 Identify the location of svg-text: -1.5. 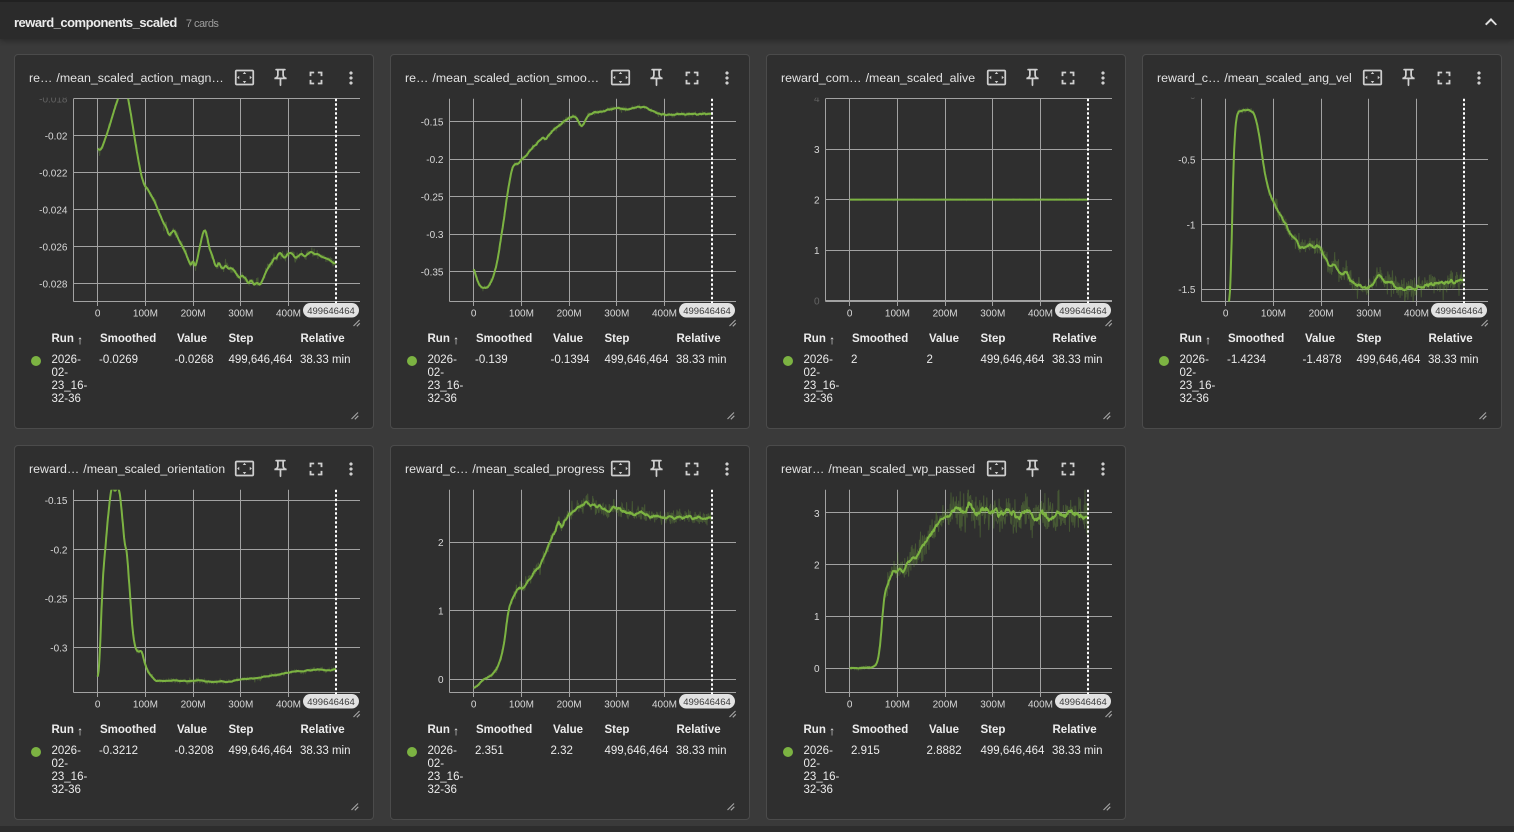
(1187, 290).